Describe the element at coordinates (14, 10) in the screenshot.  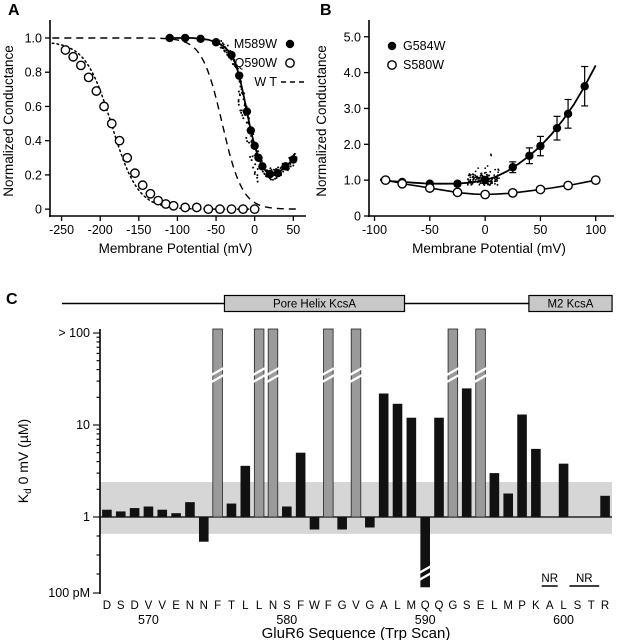
I see `panel-a-label: A` at that location.